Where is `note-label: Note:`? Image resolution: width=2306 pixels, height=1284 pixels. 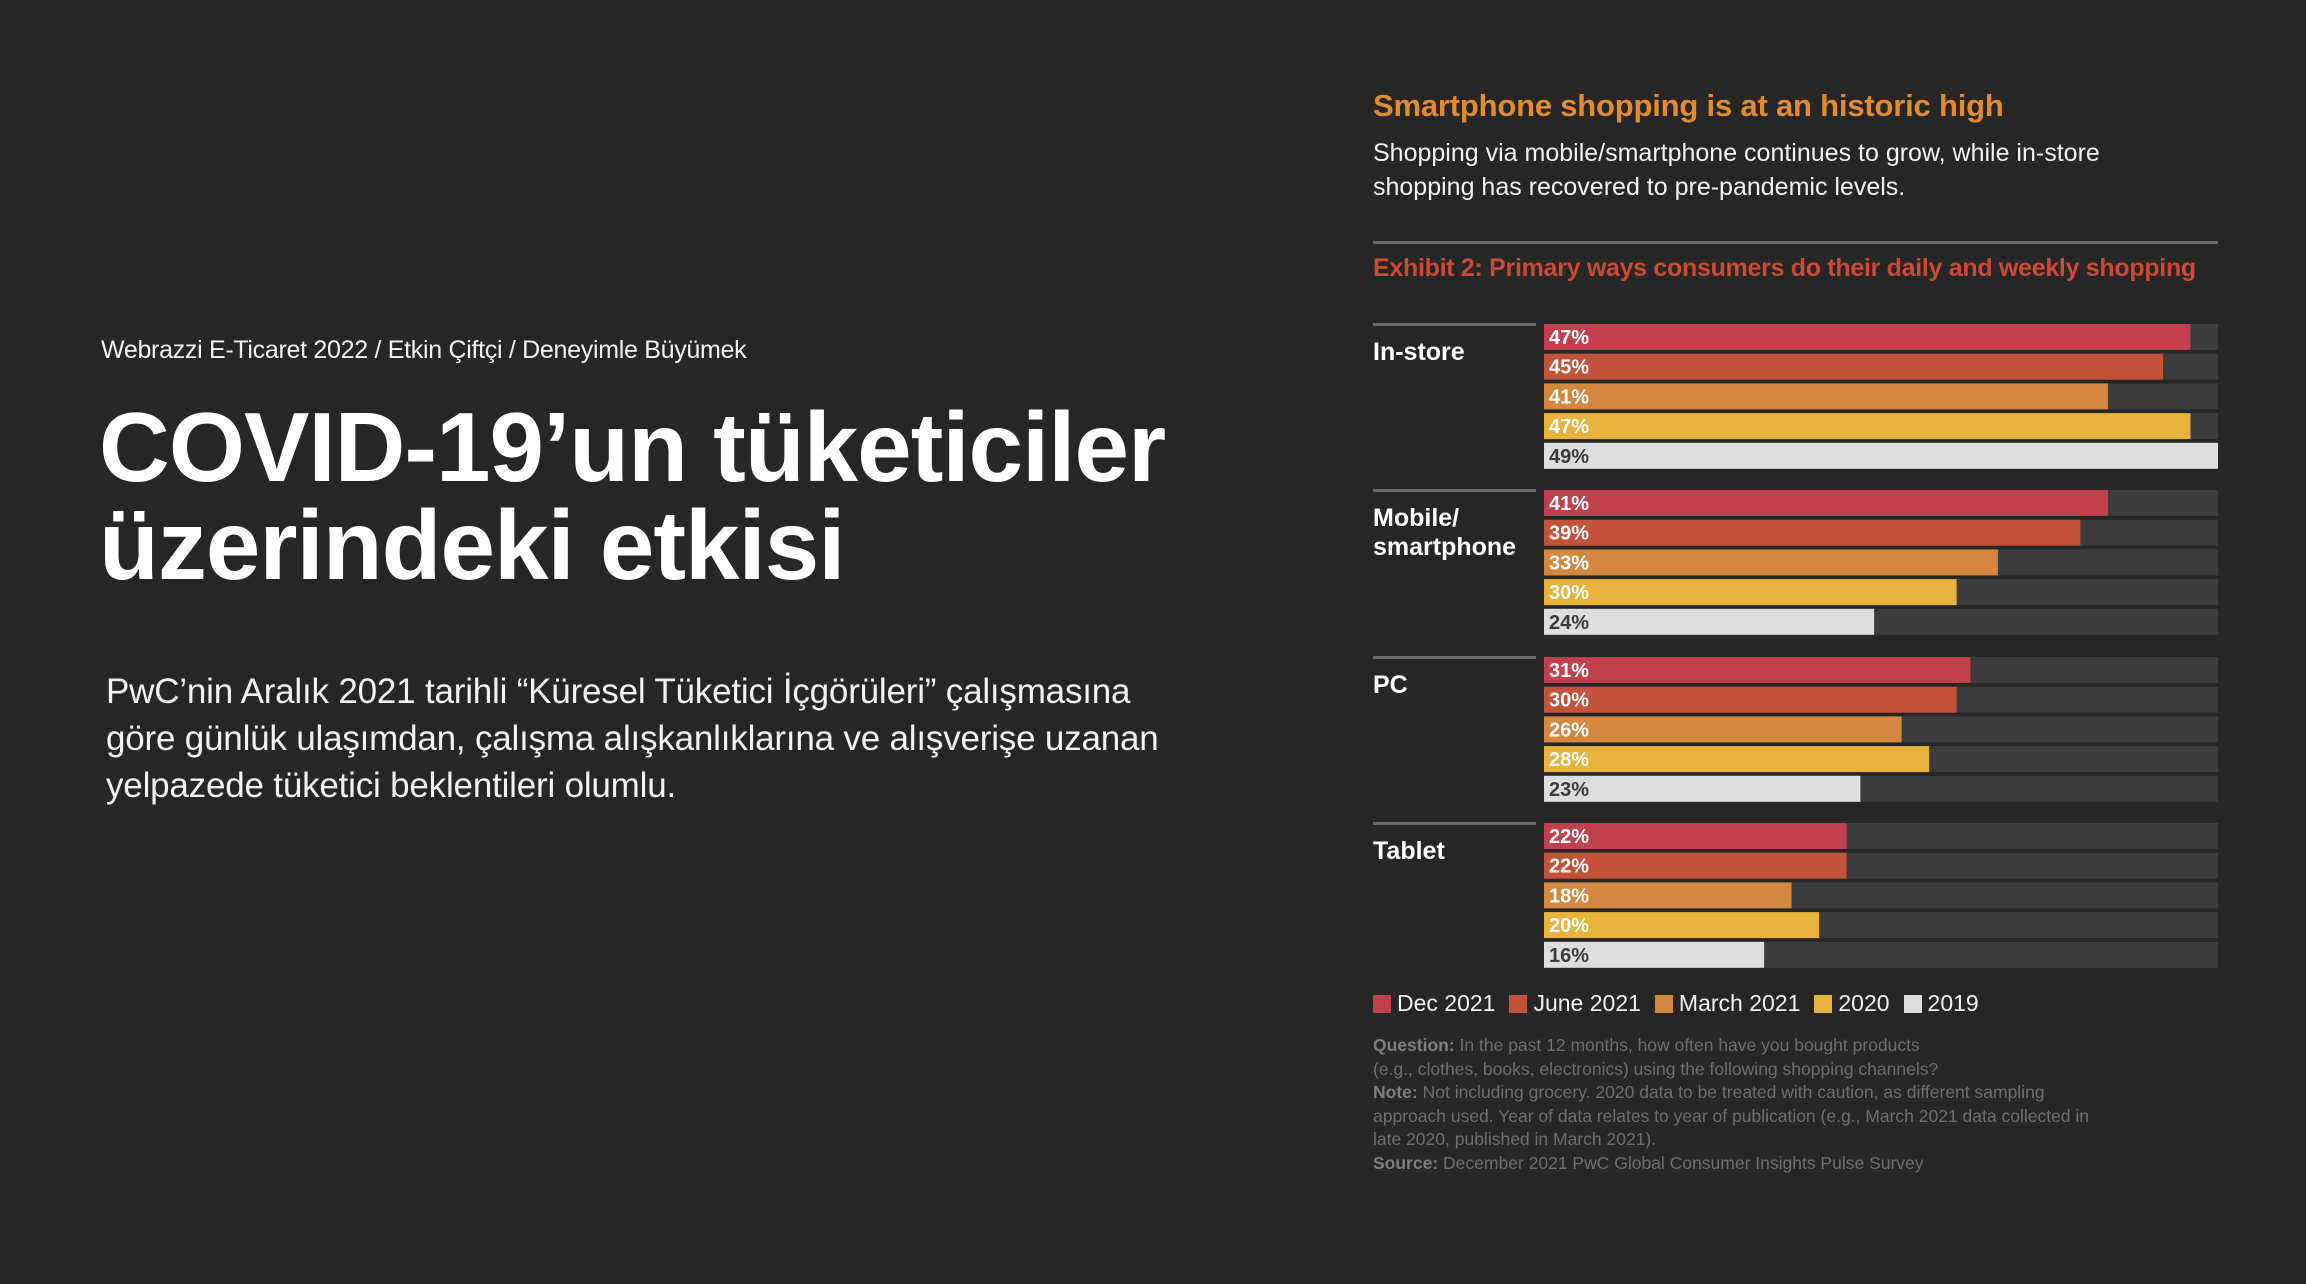
note-label: Note: is located at coordinates (1395, 1092).